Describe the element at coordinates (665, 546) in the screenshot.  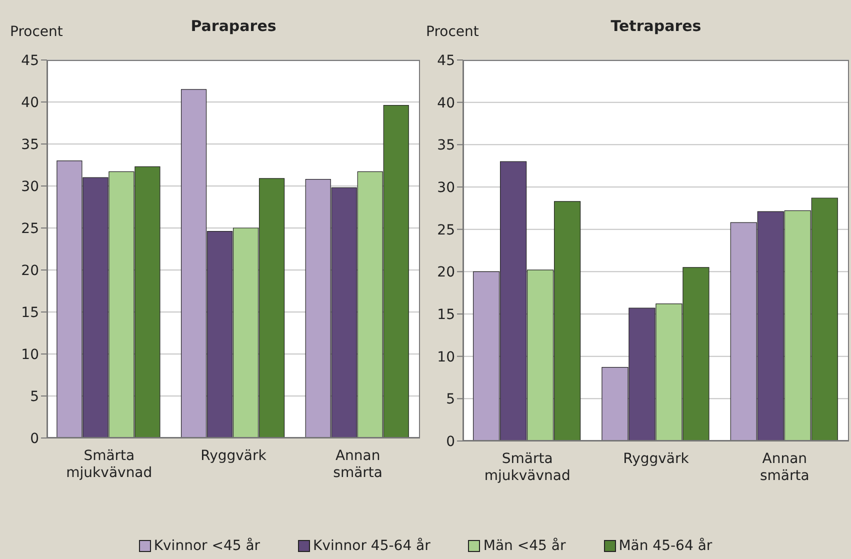
I see `legend-label: Män 45-64 år` at that location.